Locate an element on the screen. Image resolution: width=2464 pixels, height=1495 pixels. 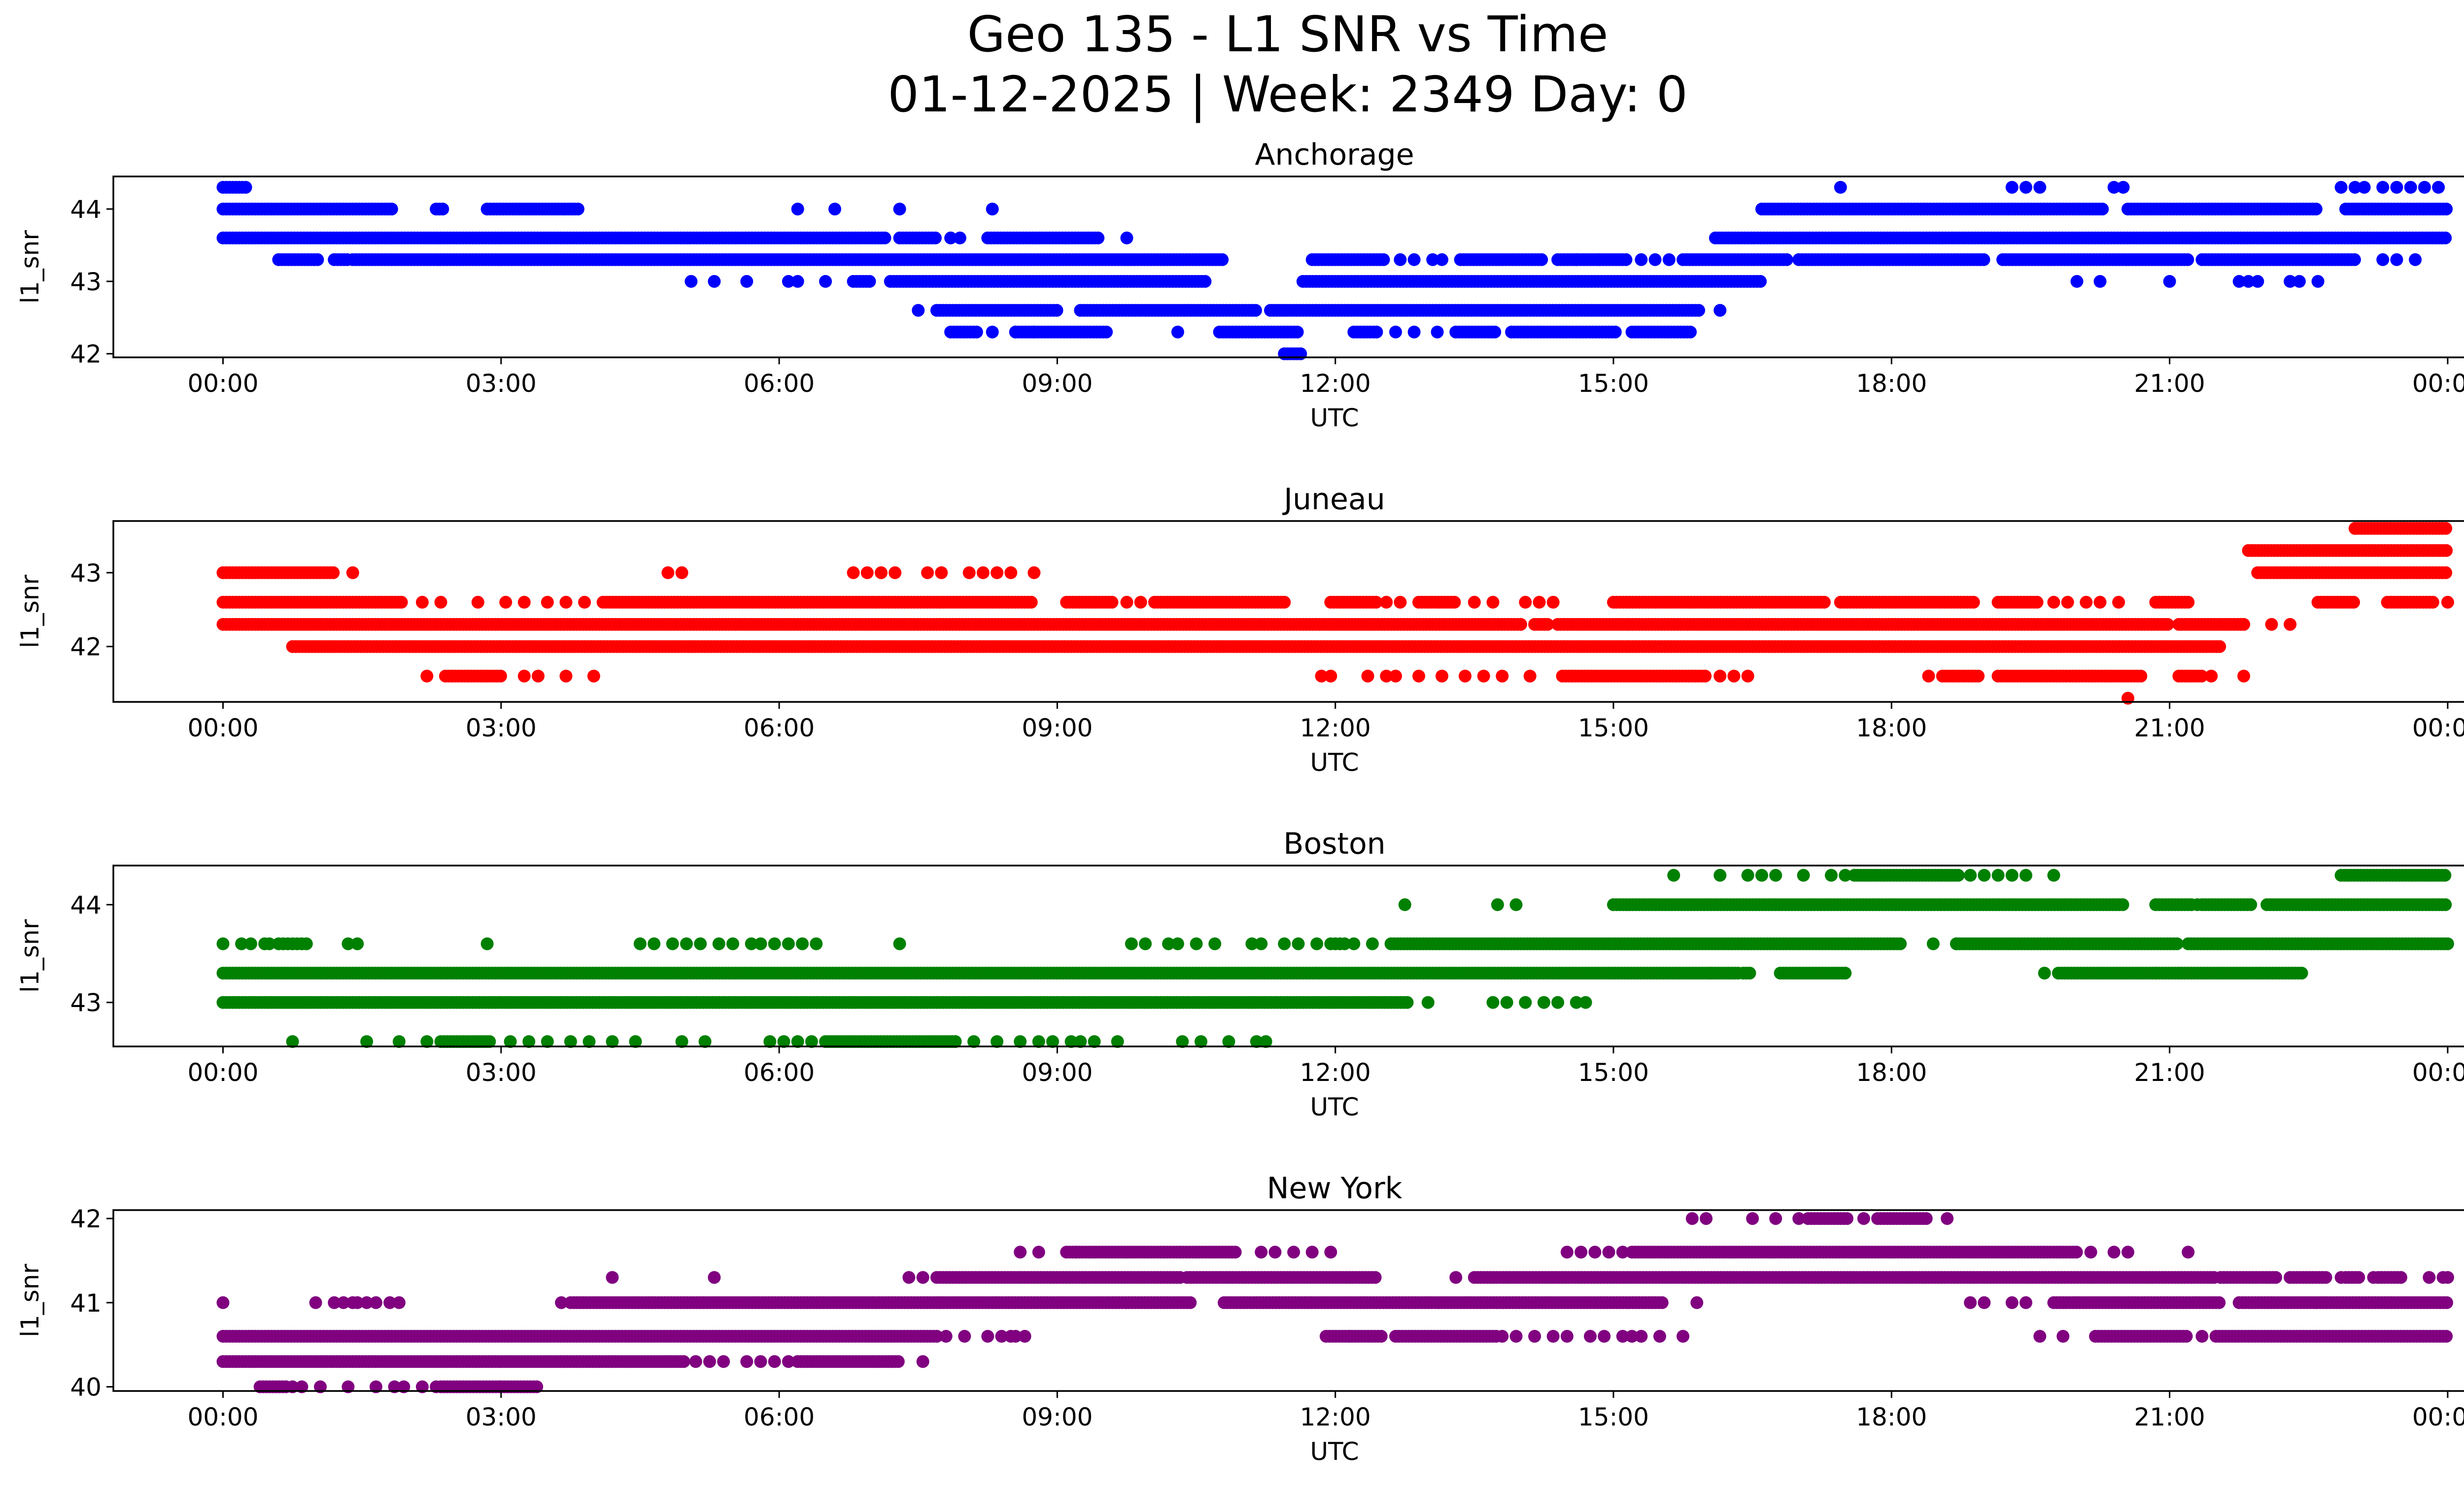
x-tick-label: 09:00 is located at coordinates (1057, 383).